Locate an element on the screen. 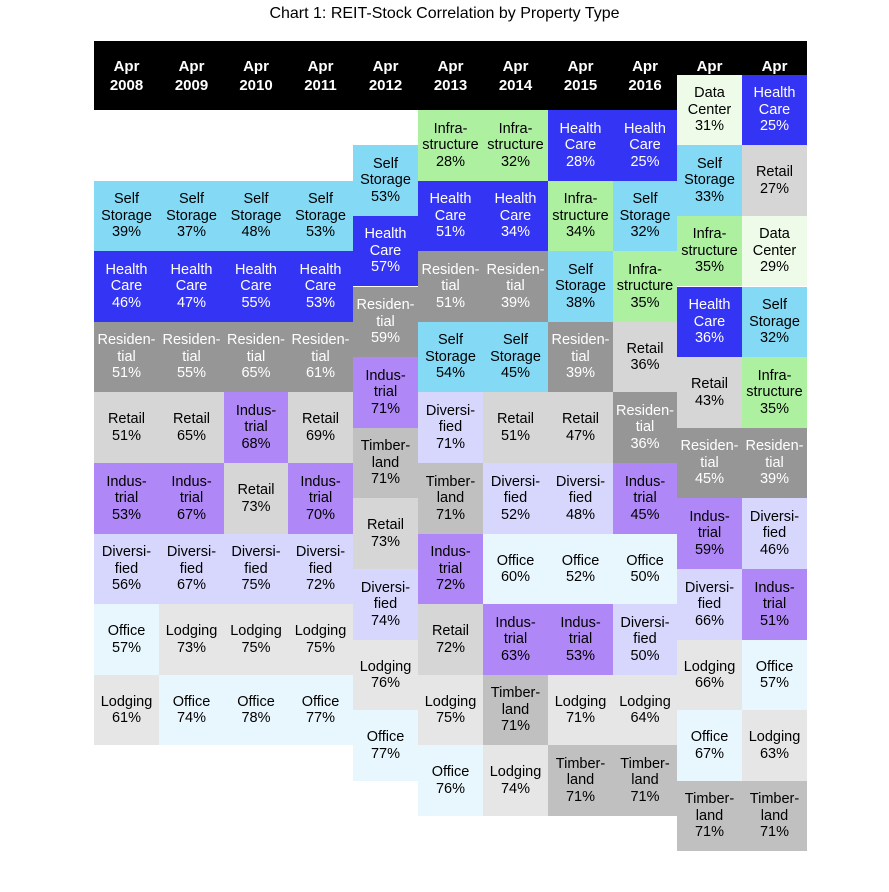 The image size is (889, 892). cell-value: 64% is located at coordinates (645, 718).